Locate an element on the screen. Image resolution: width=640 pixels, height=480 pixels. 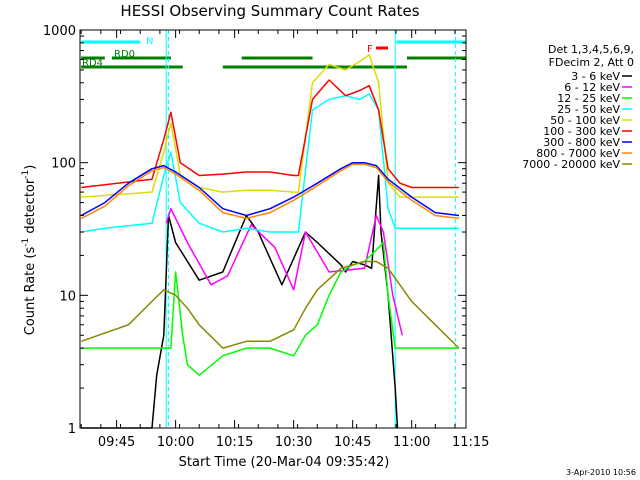
legend-label: 6 - 12 keV is located at coordinates (592, 87).